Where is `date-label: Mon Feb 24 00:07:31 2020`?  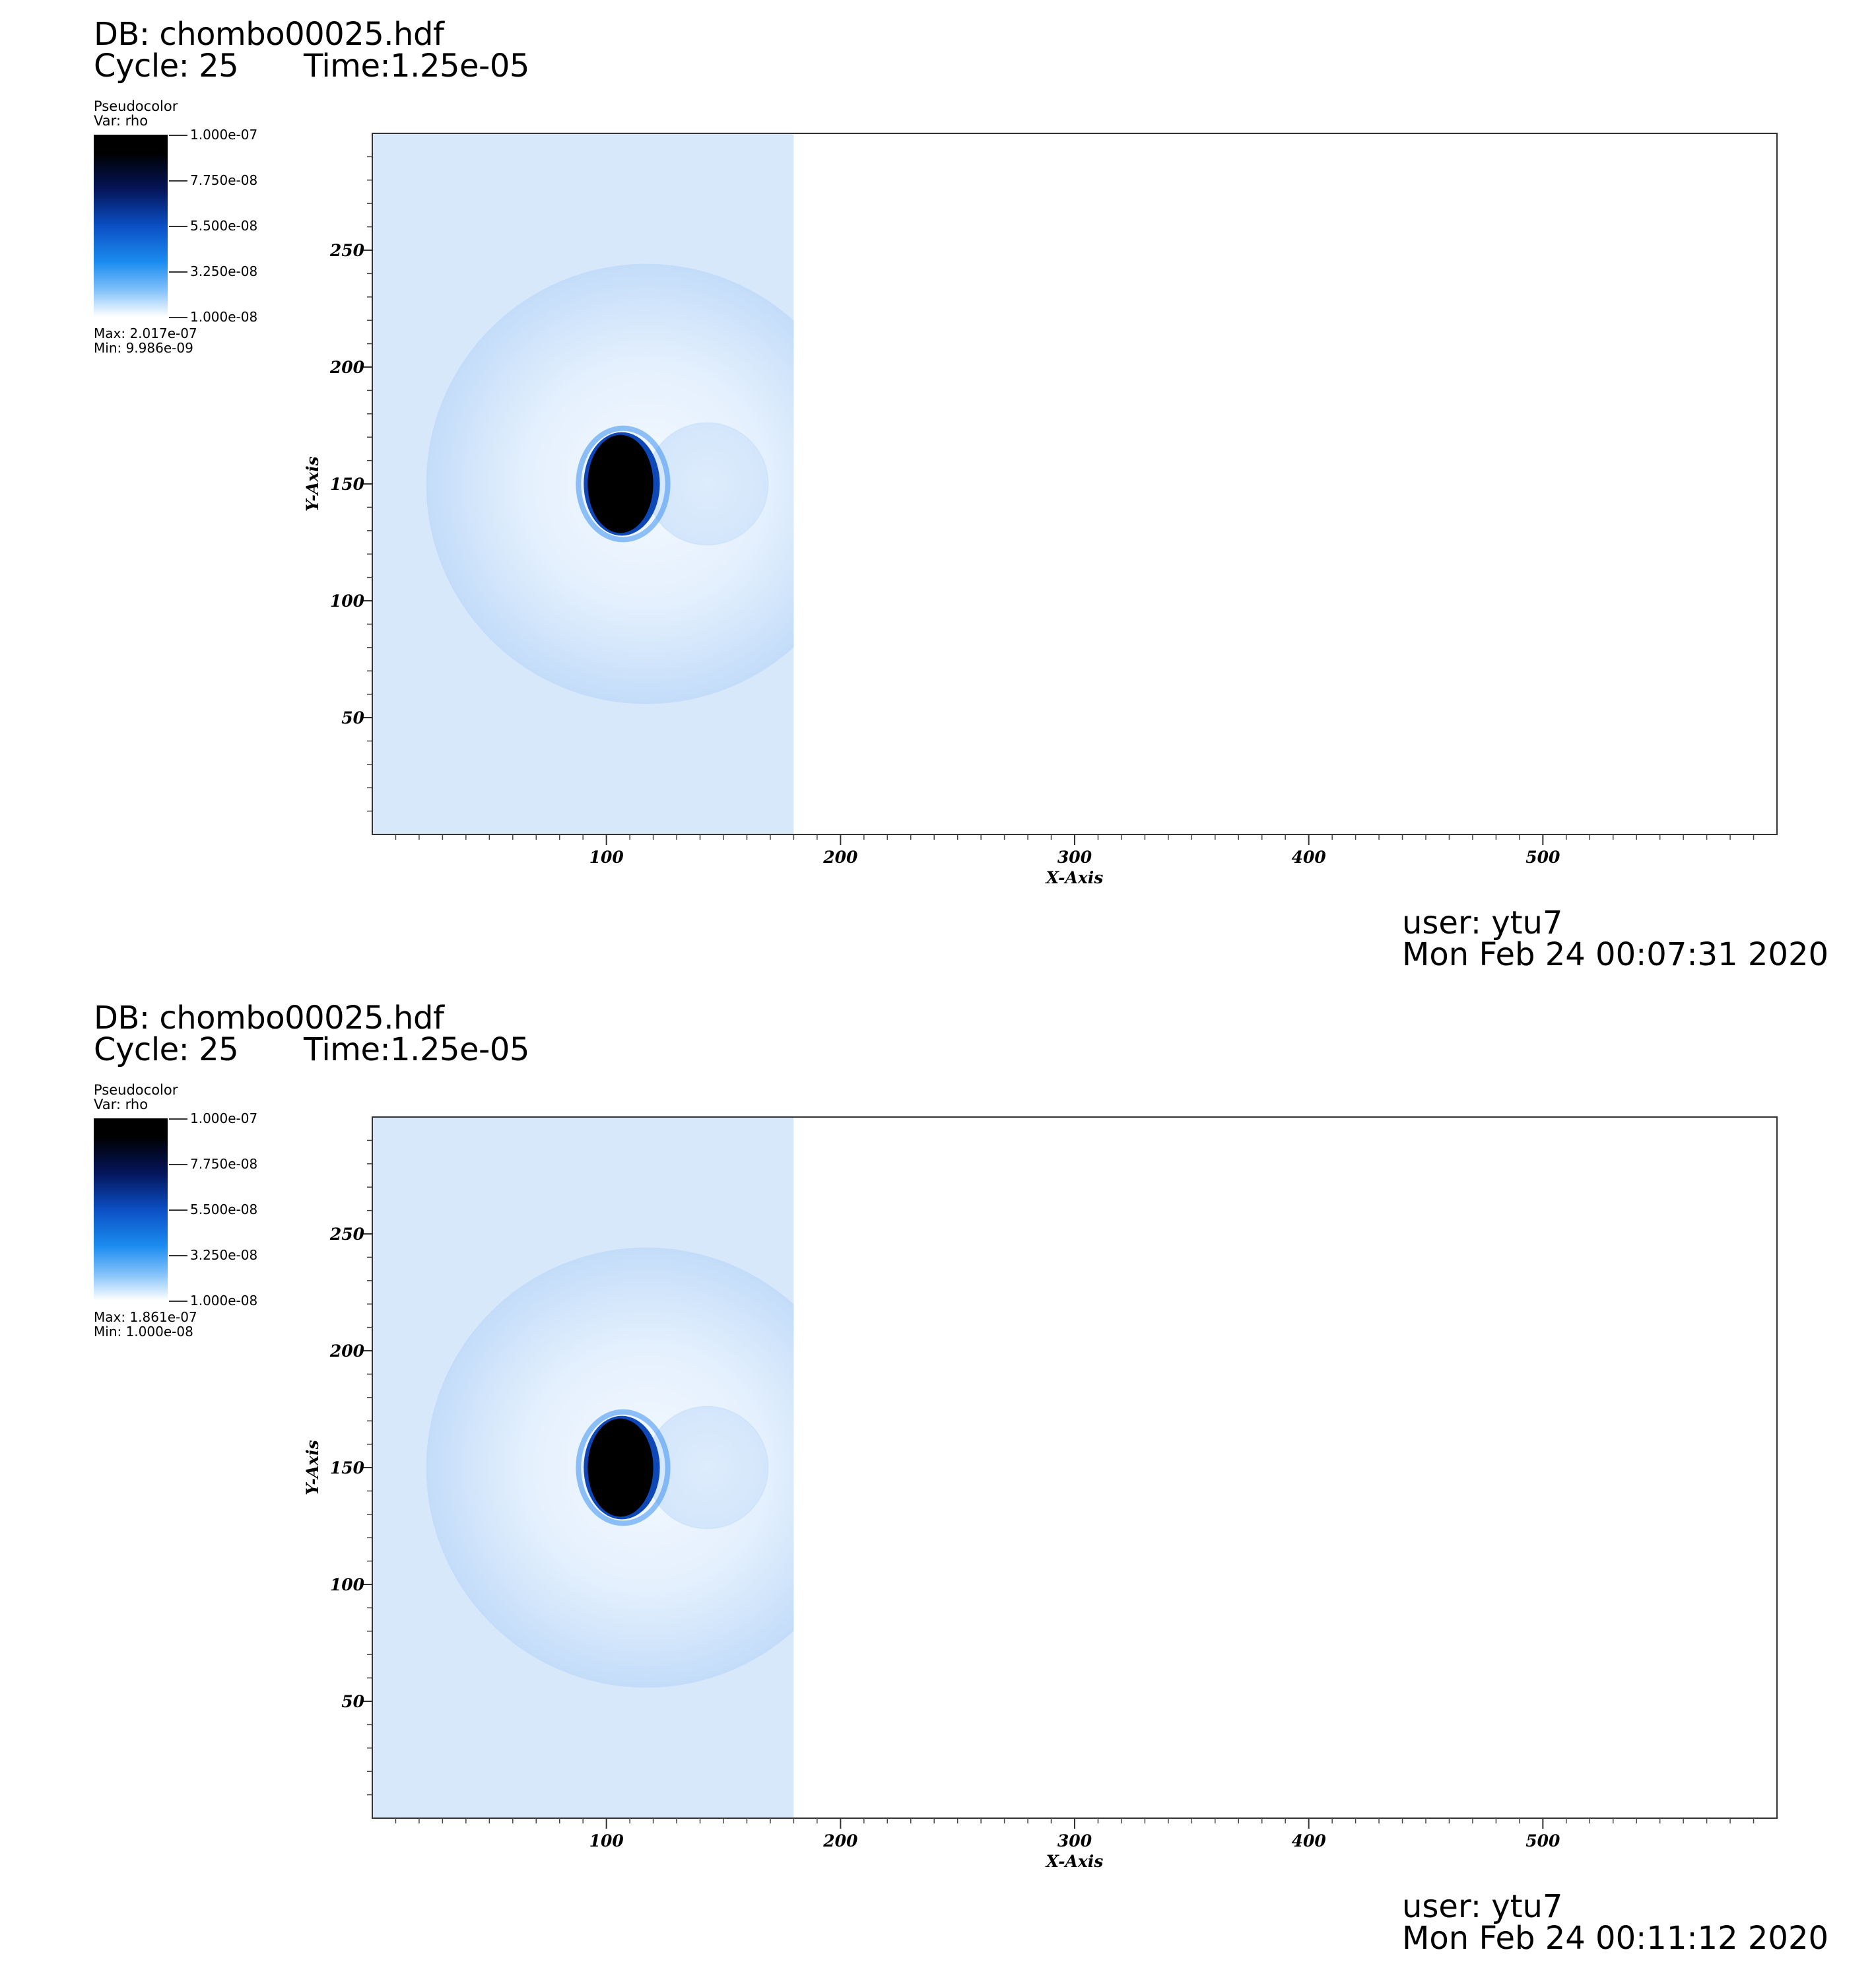 date-label: Mon Feb 24 00:07:31 2020 is located at coordinates (1615, 955).